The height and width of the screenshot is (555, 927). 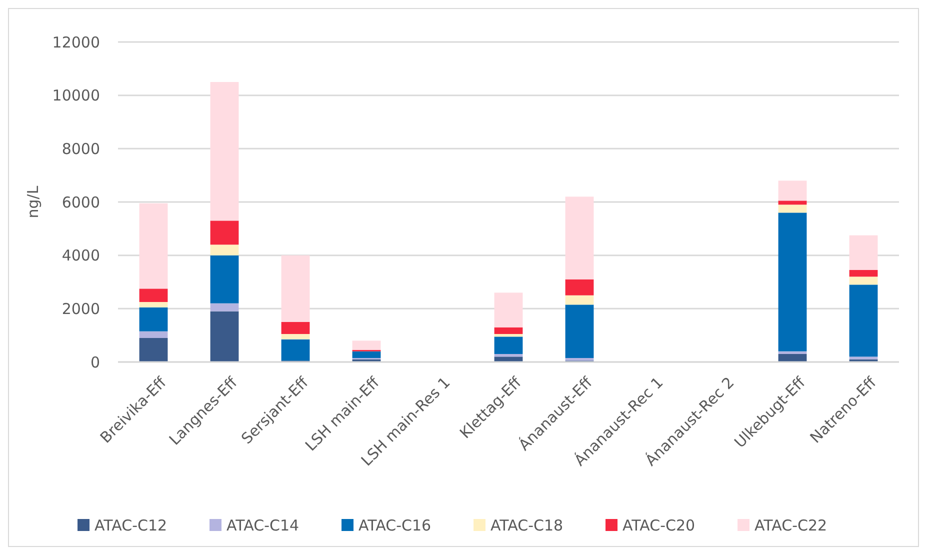 I want to click on legend-label: ATAC-C20, so click(x=659, y=525).